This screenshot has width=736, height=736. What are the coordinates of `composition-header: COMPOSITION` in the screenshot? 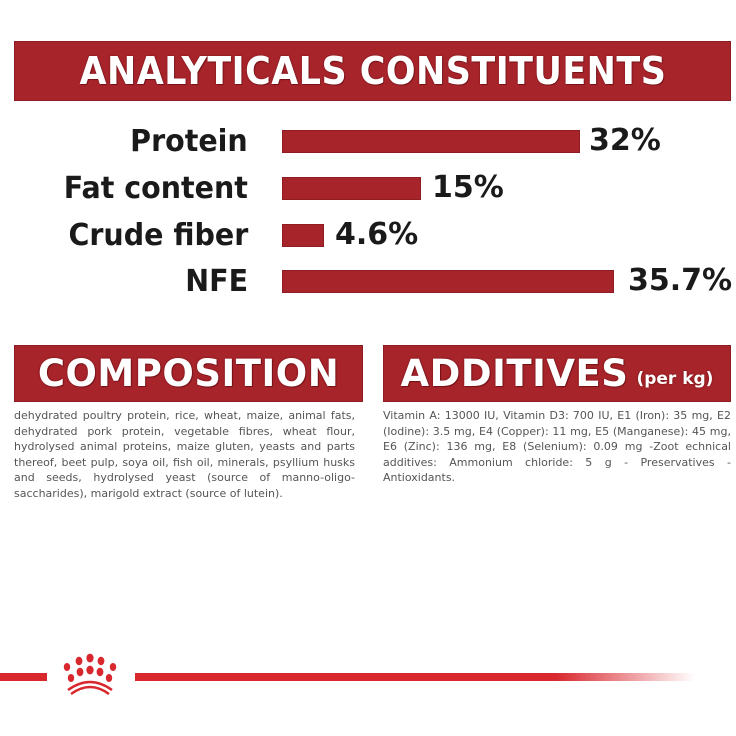 It's located at (188, 373).